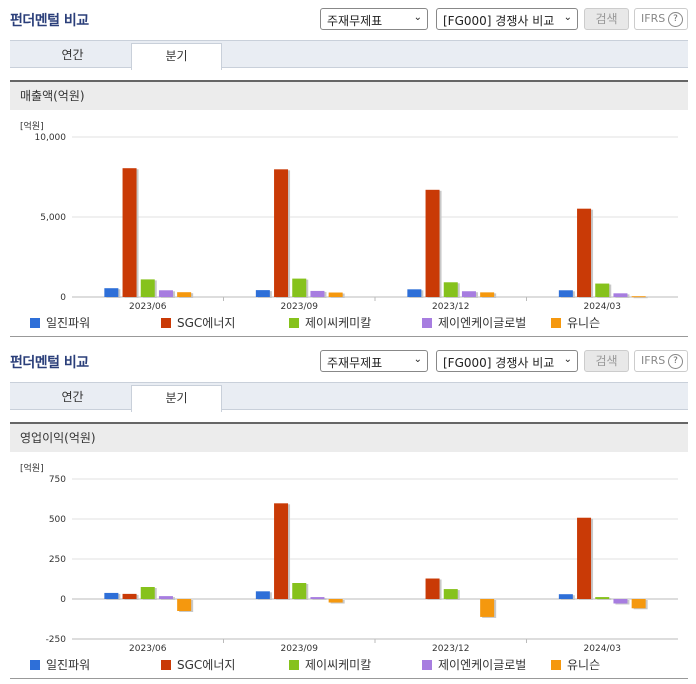  What do you see at coordinates (53, 218) in the screenshot?
I see `y-tick-label: 5,000` at bounding box center [53, 218].